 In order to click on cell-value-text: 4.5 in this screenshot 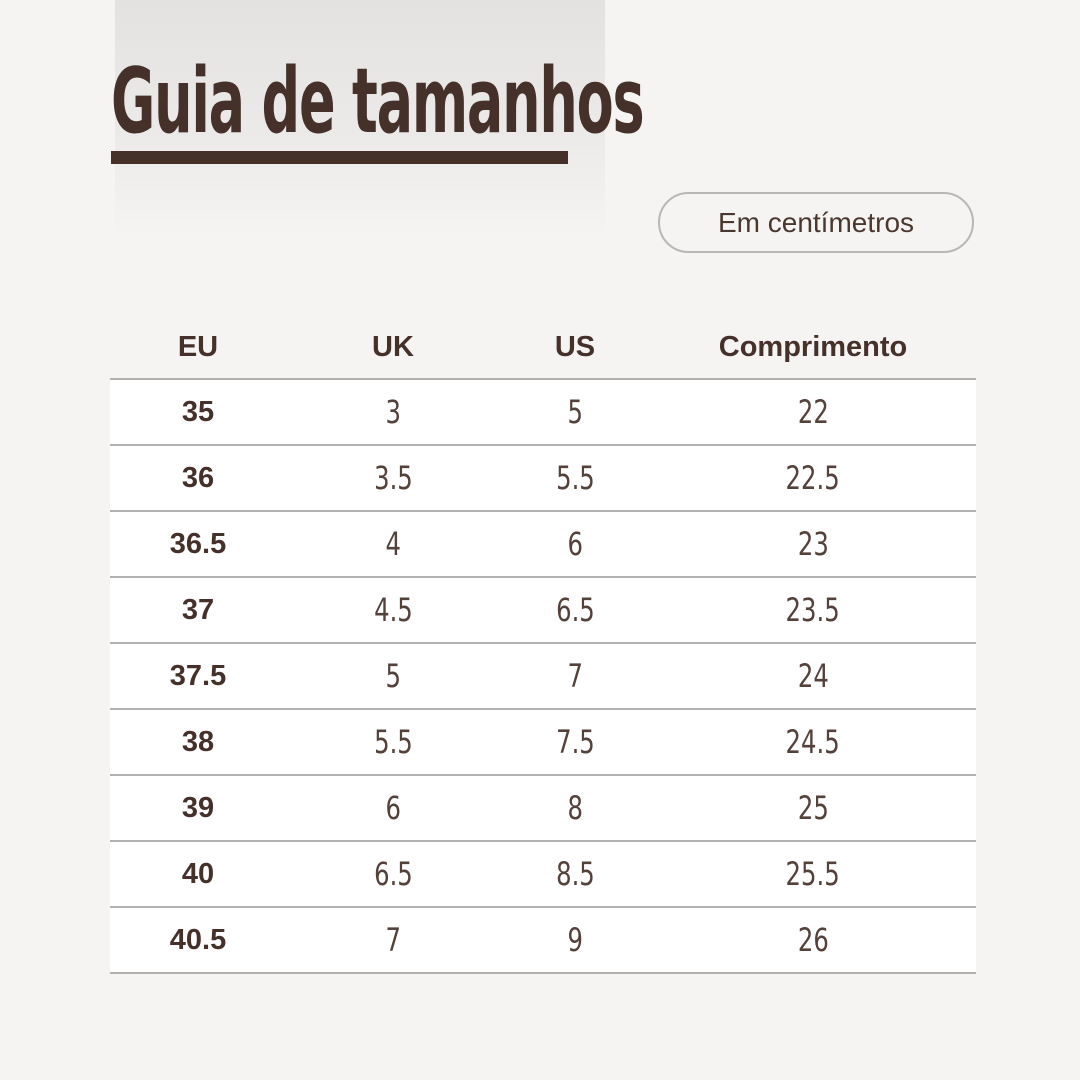, I will do `click(393, 610)`.